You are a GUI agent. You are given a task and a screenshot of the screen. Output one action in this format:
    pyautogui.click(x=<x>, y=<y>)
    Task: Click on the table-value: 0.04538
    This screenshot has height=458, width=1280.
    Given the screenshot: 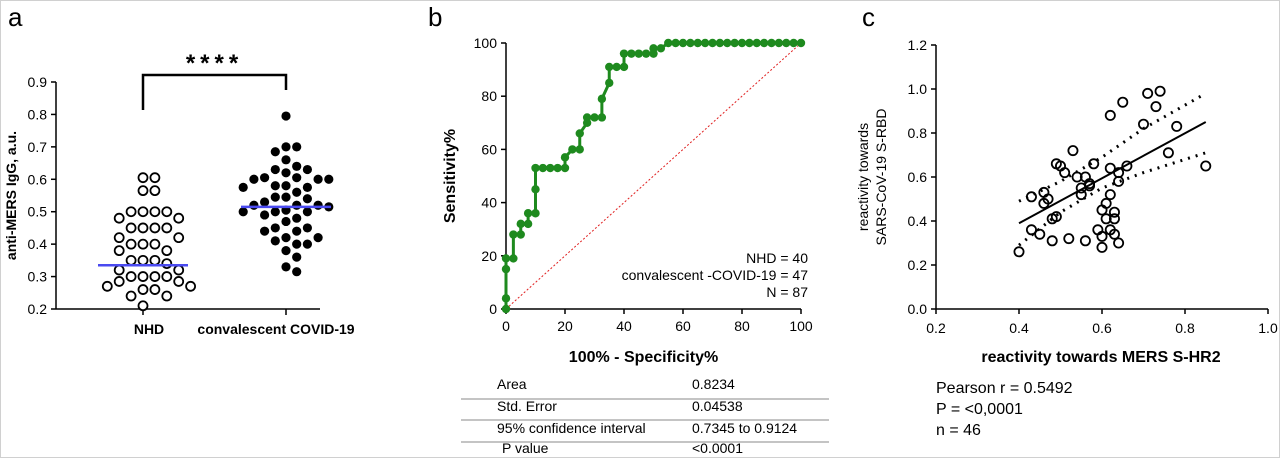 What is the action you would take?
    pyautogui.click(x=717, y=406)
    